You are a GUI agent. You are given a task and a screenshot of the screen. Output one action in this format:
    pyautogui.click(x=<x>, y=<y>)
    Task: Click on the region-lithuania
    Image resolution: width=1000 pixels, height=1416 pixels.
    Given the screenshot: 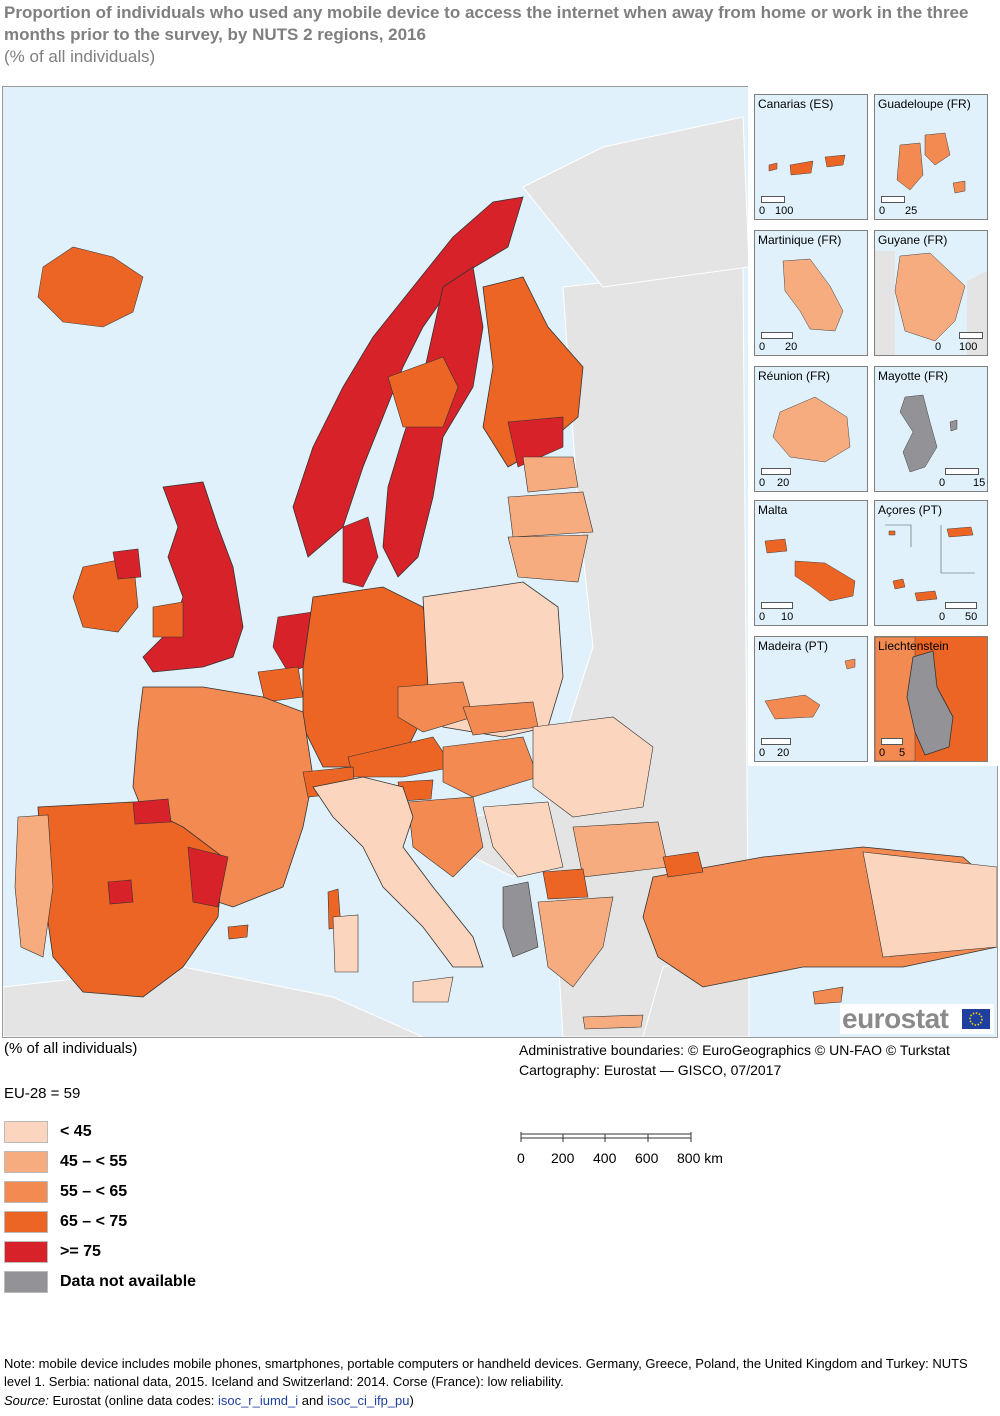 What is the action you would take?
    pyautogui.click(x=548, y=558)
    